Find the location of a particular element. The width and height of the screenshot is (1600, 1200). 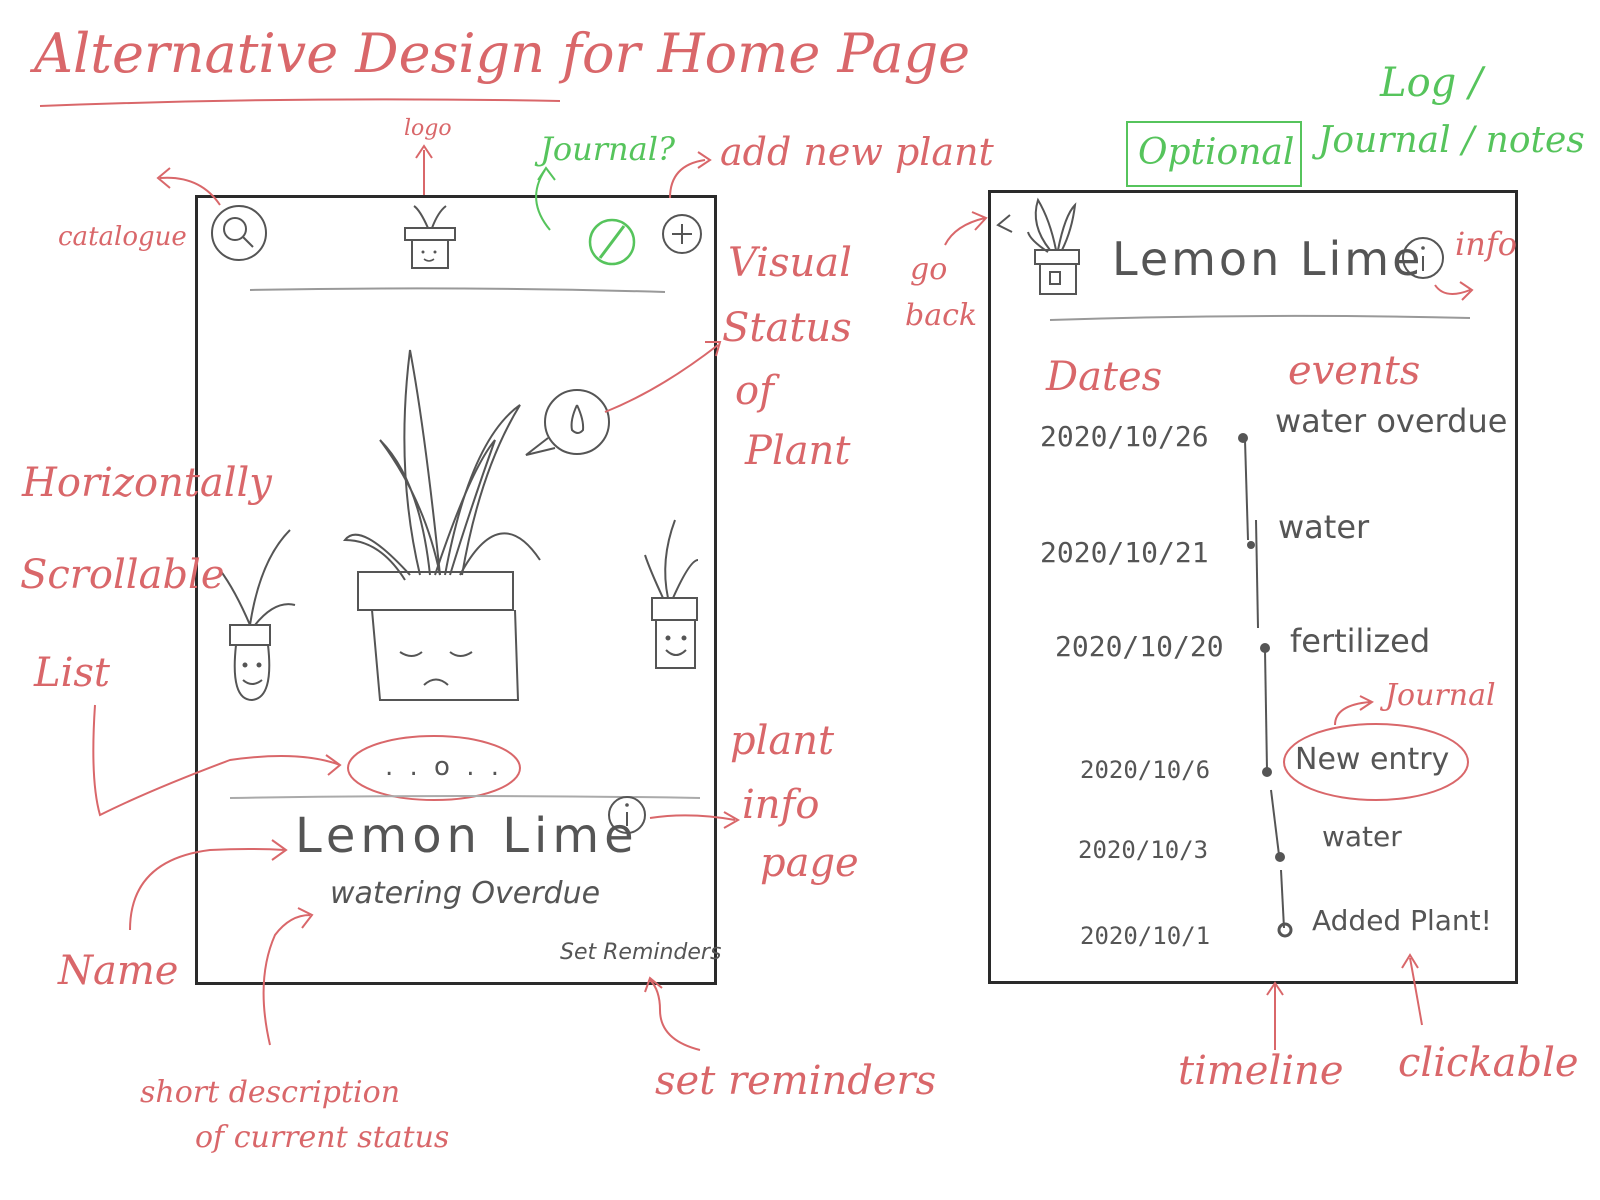

annotation-journal: Journal is located at coordinates (1440, 695).